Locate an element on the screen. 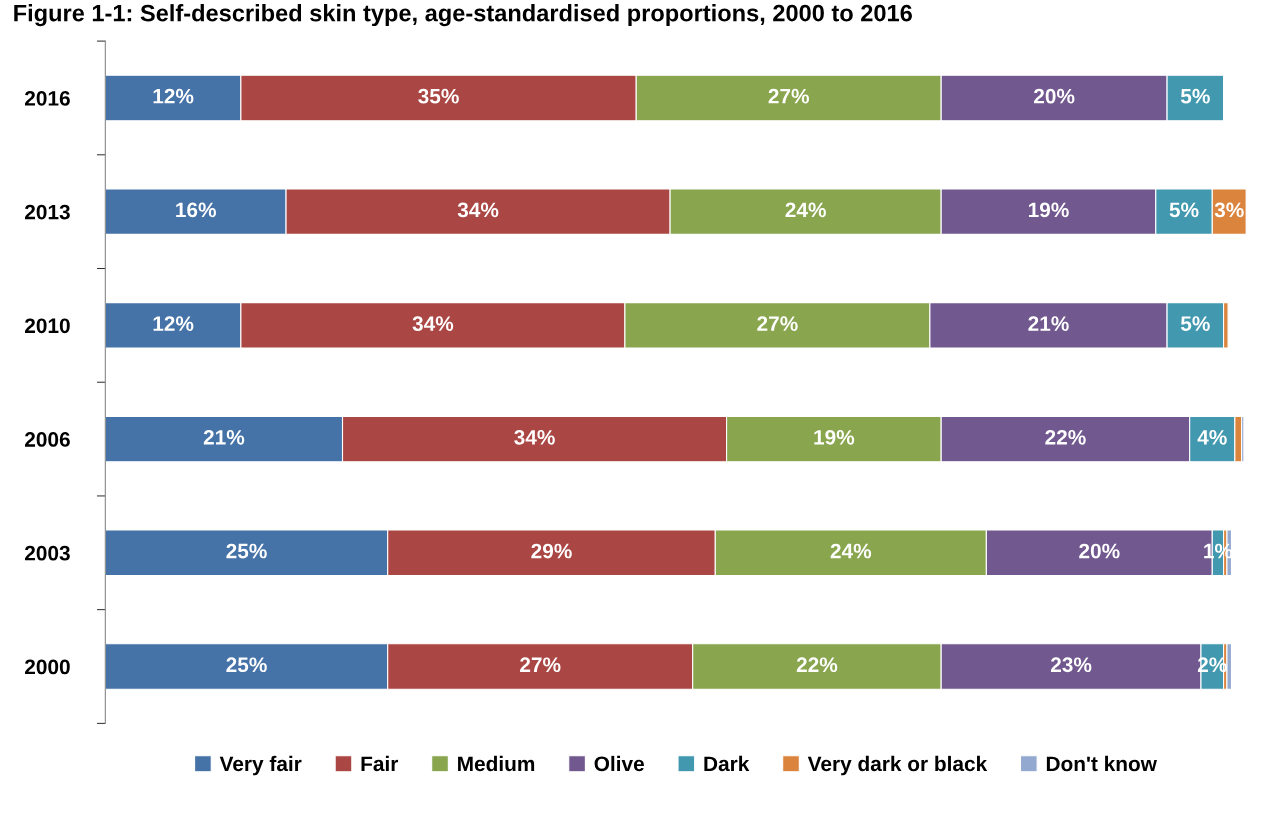  bar is located at coordinates (1229, 666).